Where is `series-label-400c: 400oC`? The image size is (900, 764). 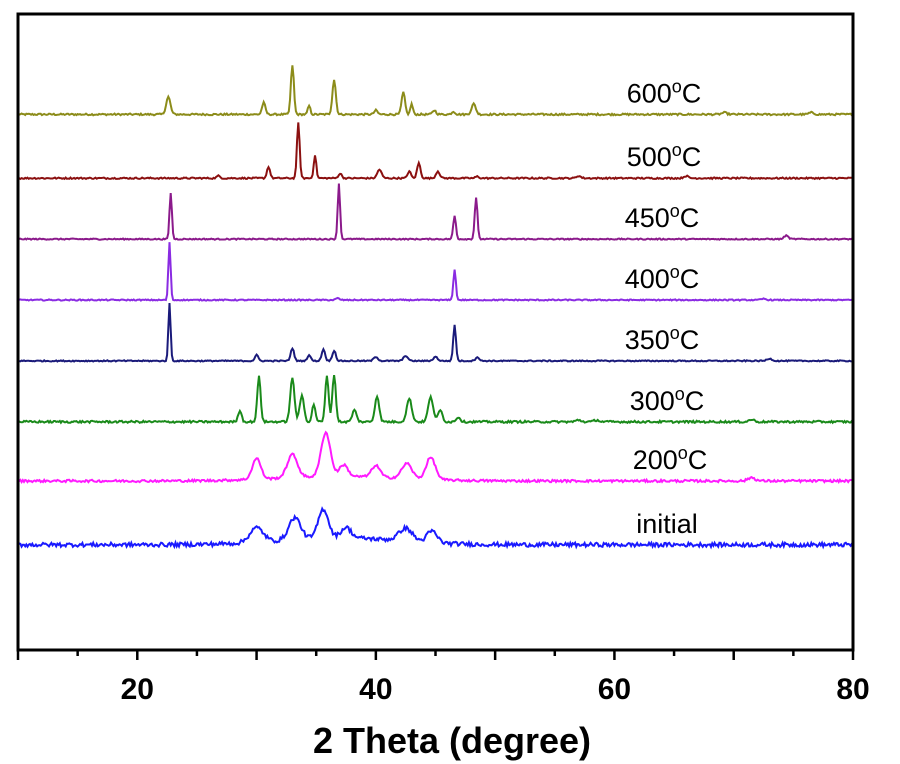
series-label-400c: 400oC is located at coordinates (662, 278).